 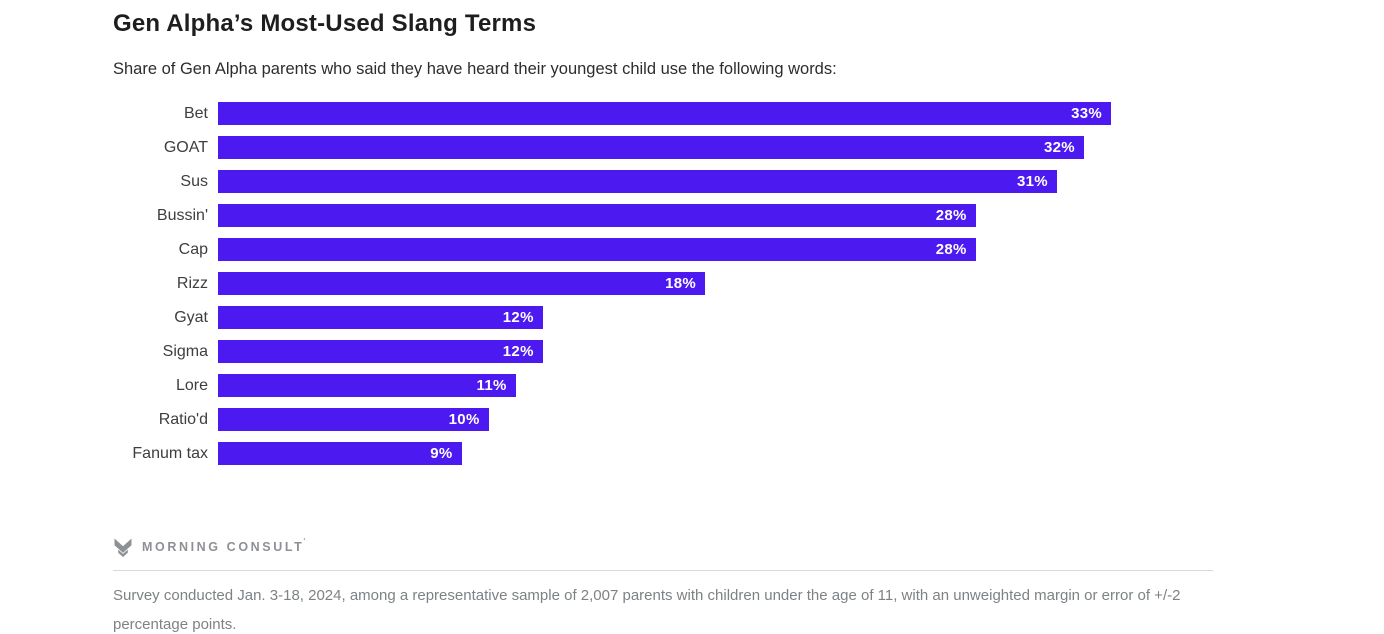 I want to click on bar: 9%, so click(x=340, y=453).